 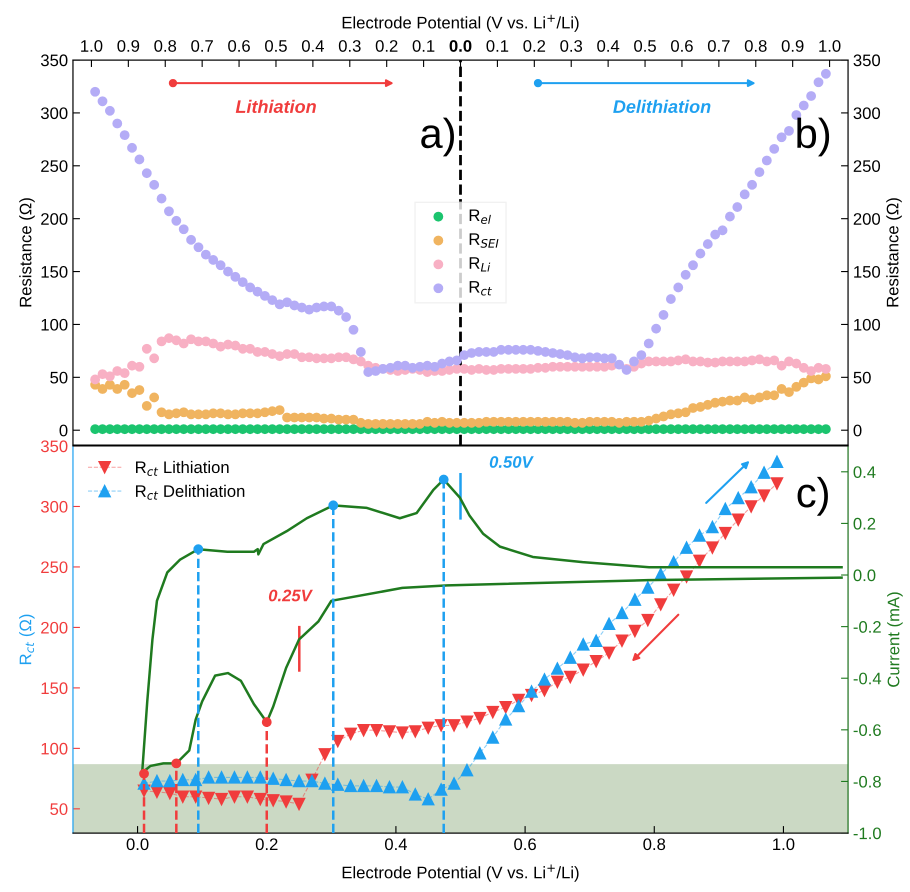 What do you see at coordinates (484, 240) in the screenshot?
I see `legend-label: R$_{SEI}$` at bounding box center [484, 240].